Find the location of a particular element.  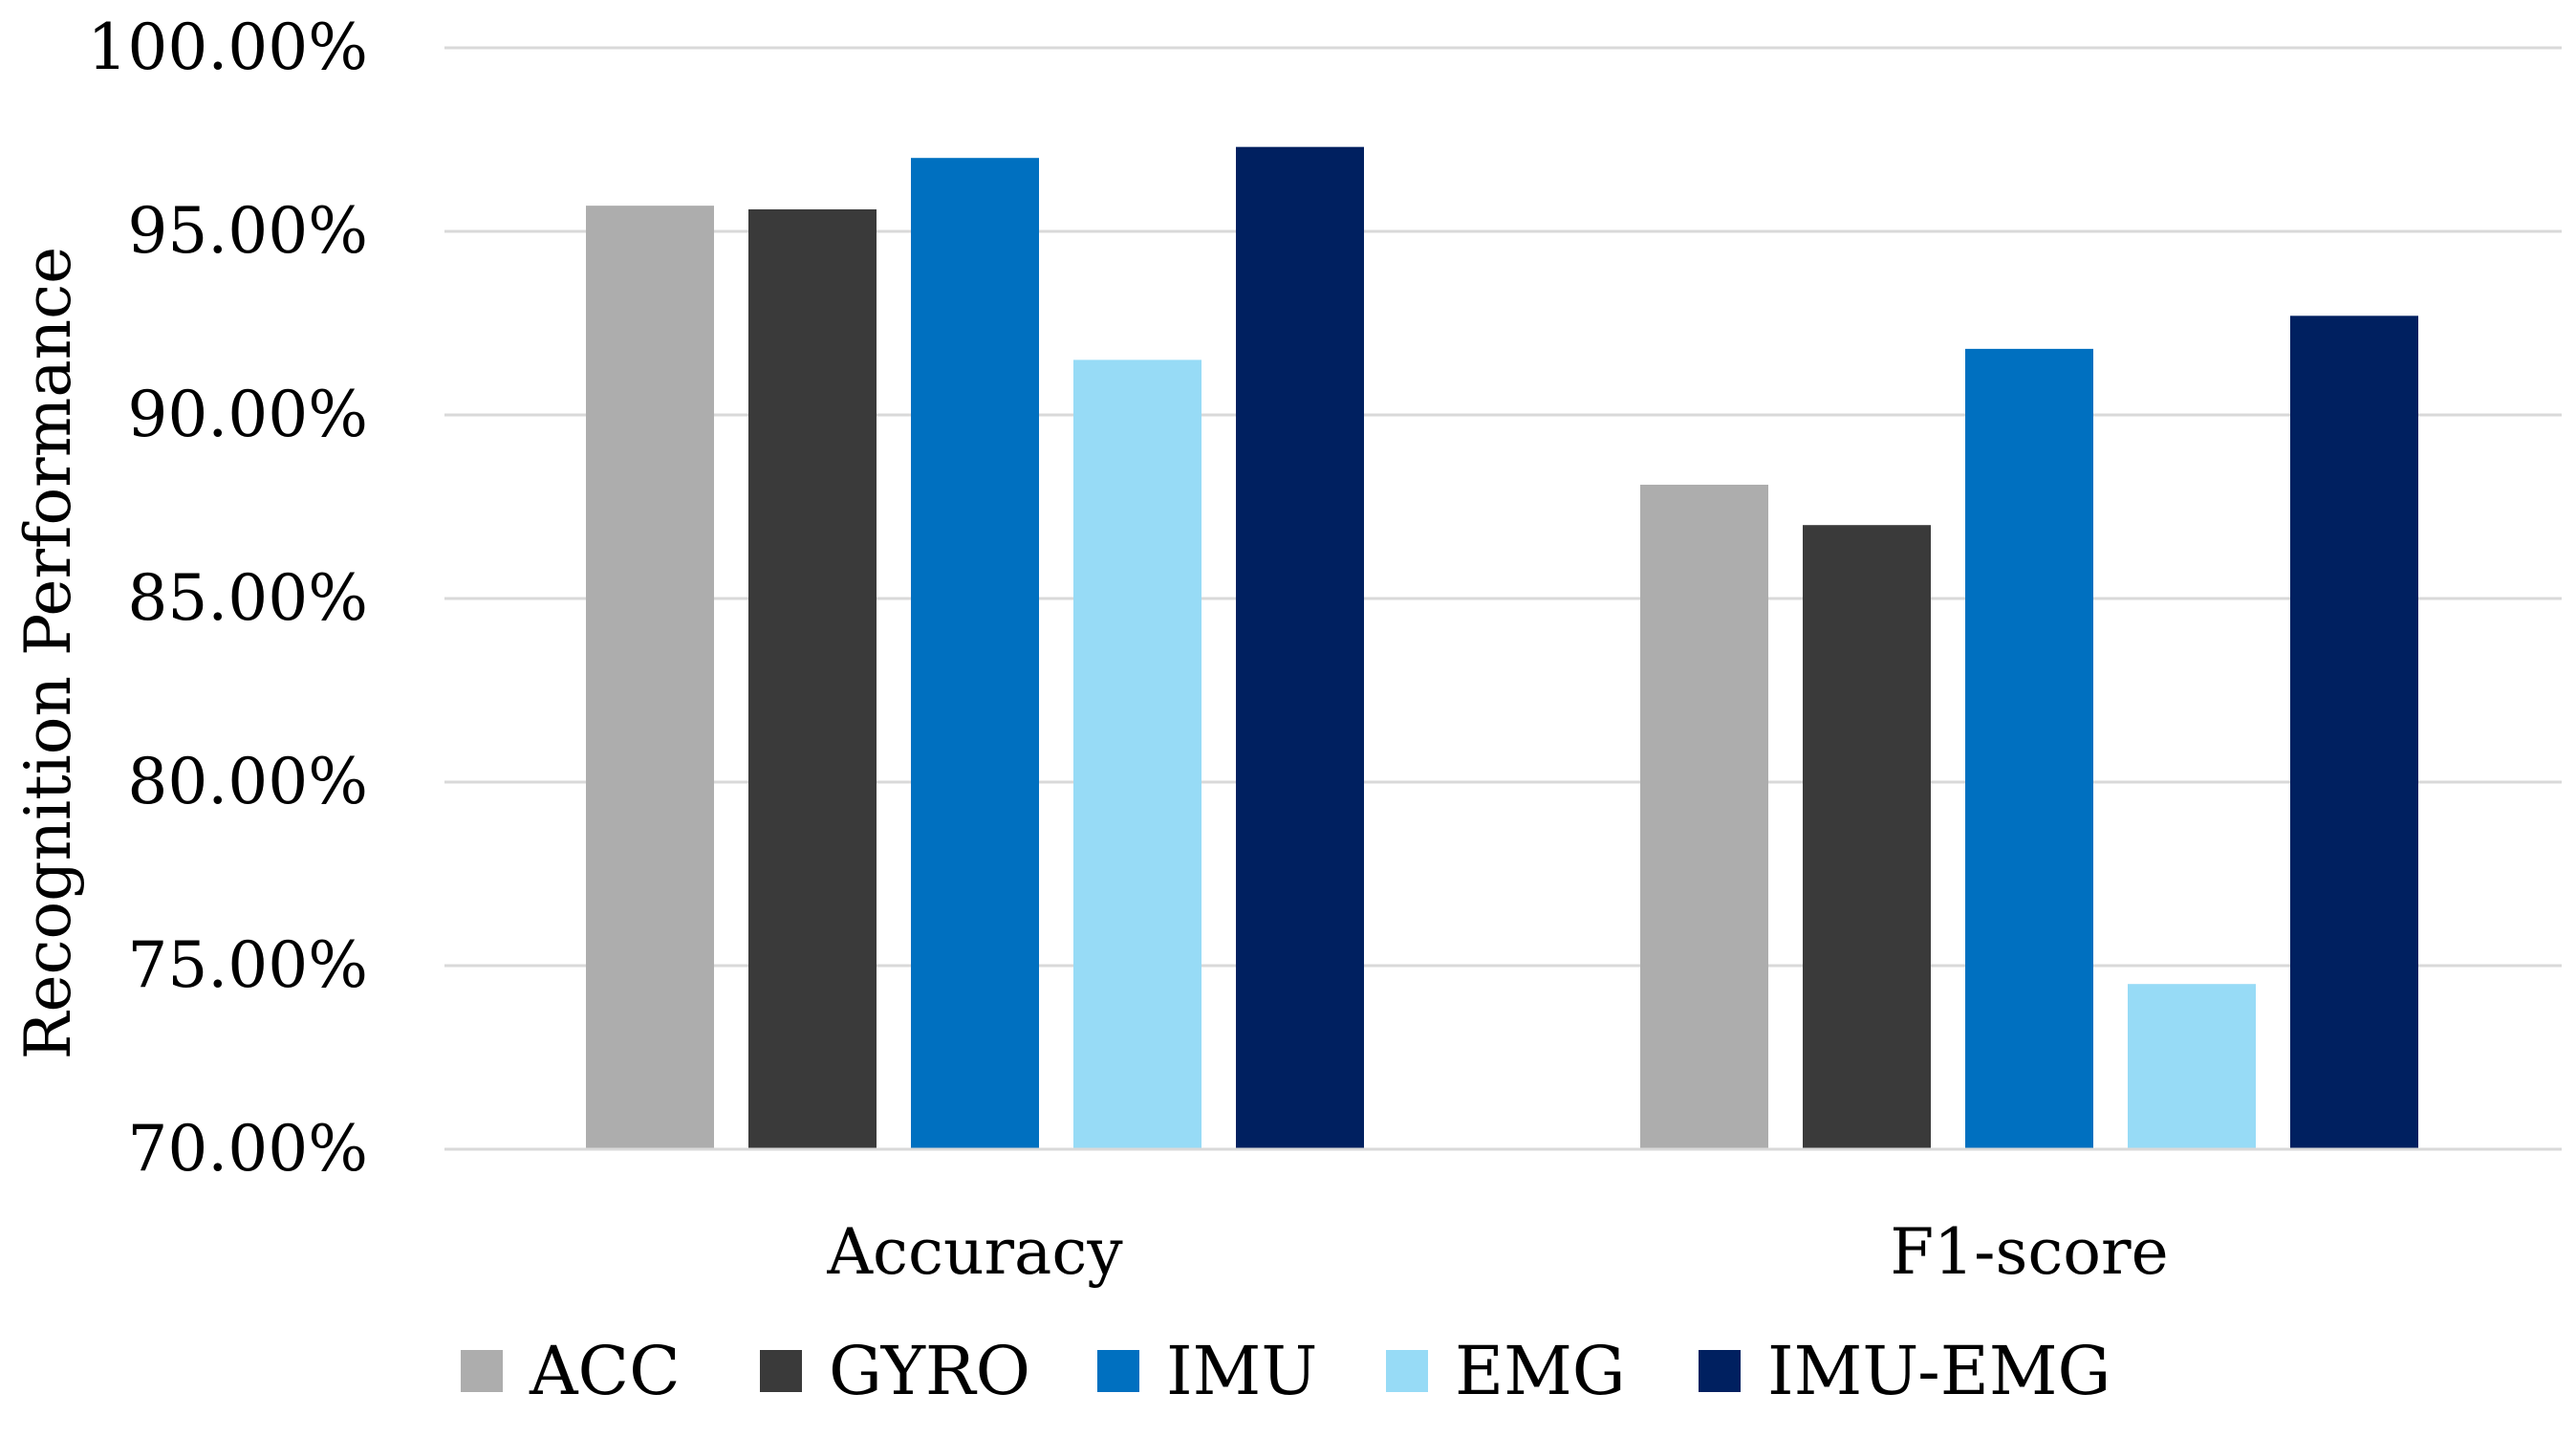

bar-imu-emg-accuracy is located at coordinates (1300, 648).